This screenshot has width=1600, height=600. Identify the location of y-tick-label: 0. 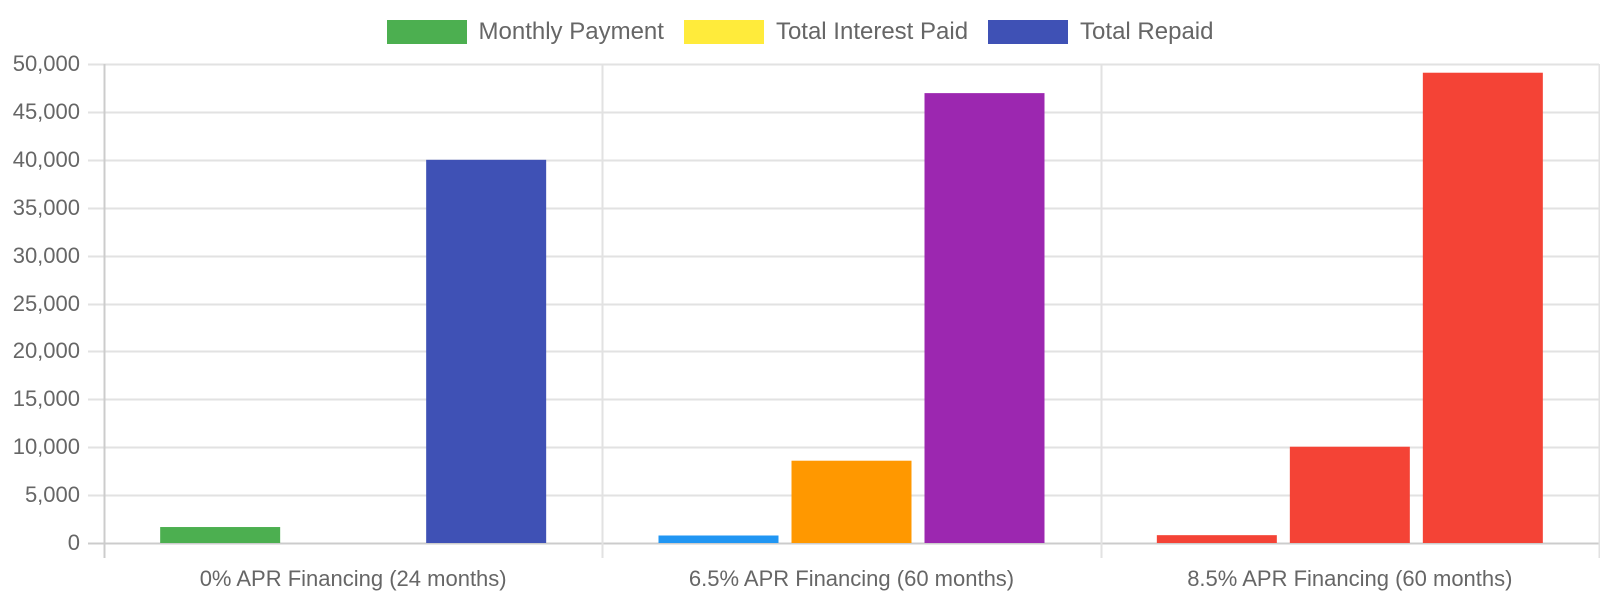
(73, 542).